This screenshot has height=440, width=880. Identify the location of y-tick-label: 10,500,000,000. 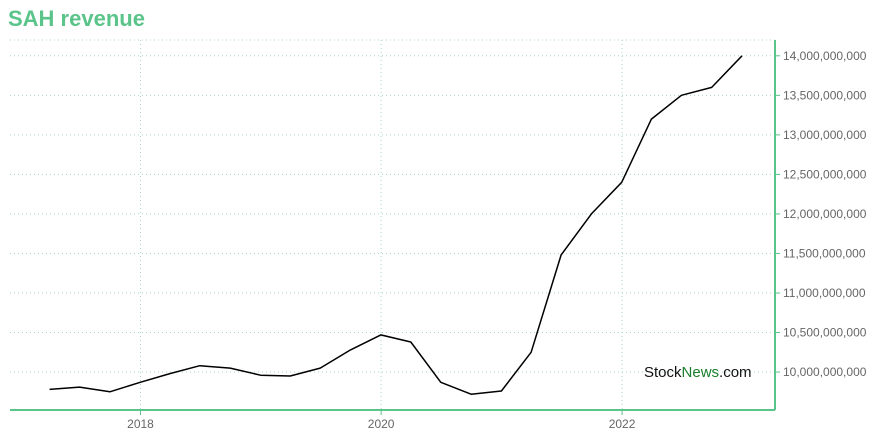
(825, 333).